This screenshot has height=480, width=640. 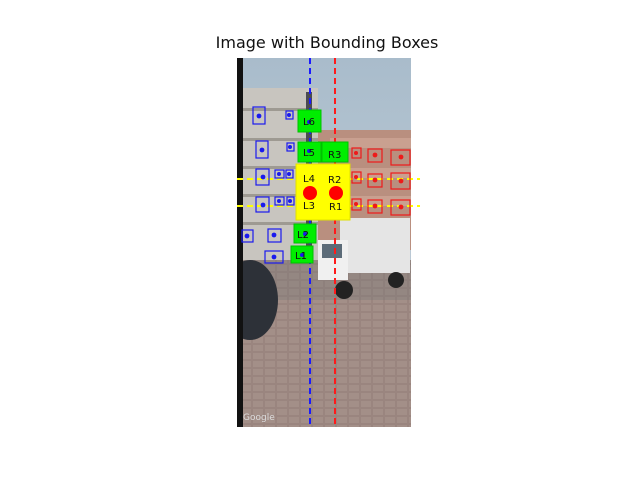 I want to click on right-box-centers, so click(x=379, y=180).